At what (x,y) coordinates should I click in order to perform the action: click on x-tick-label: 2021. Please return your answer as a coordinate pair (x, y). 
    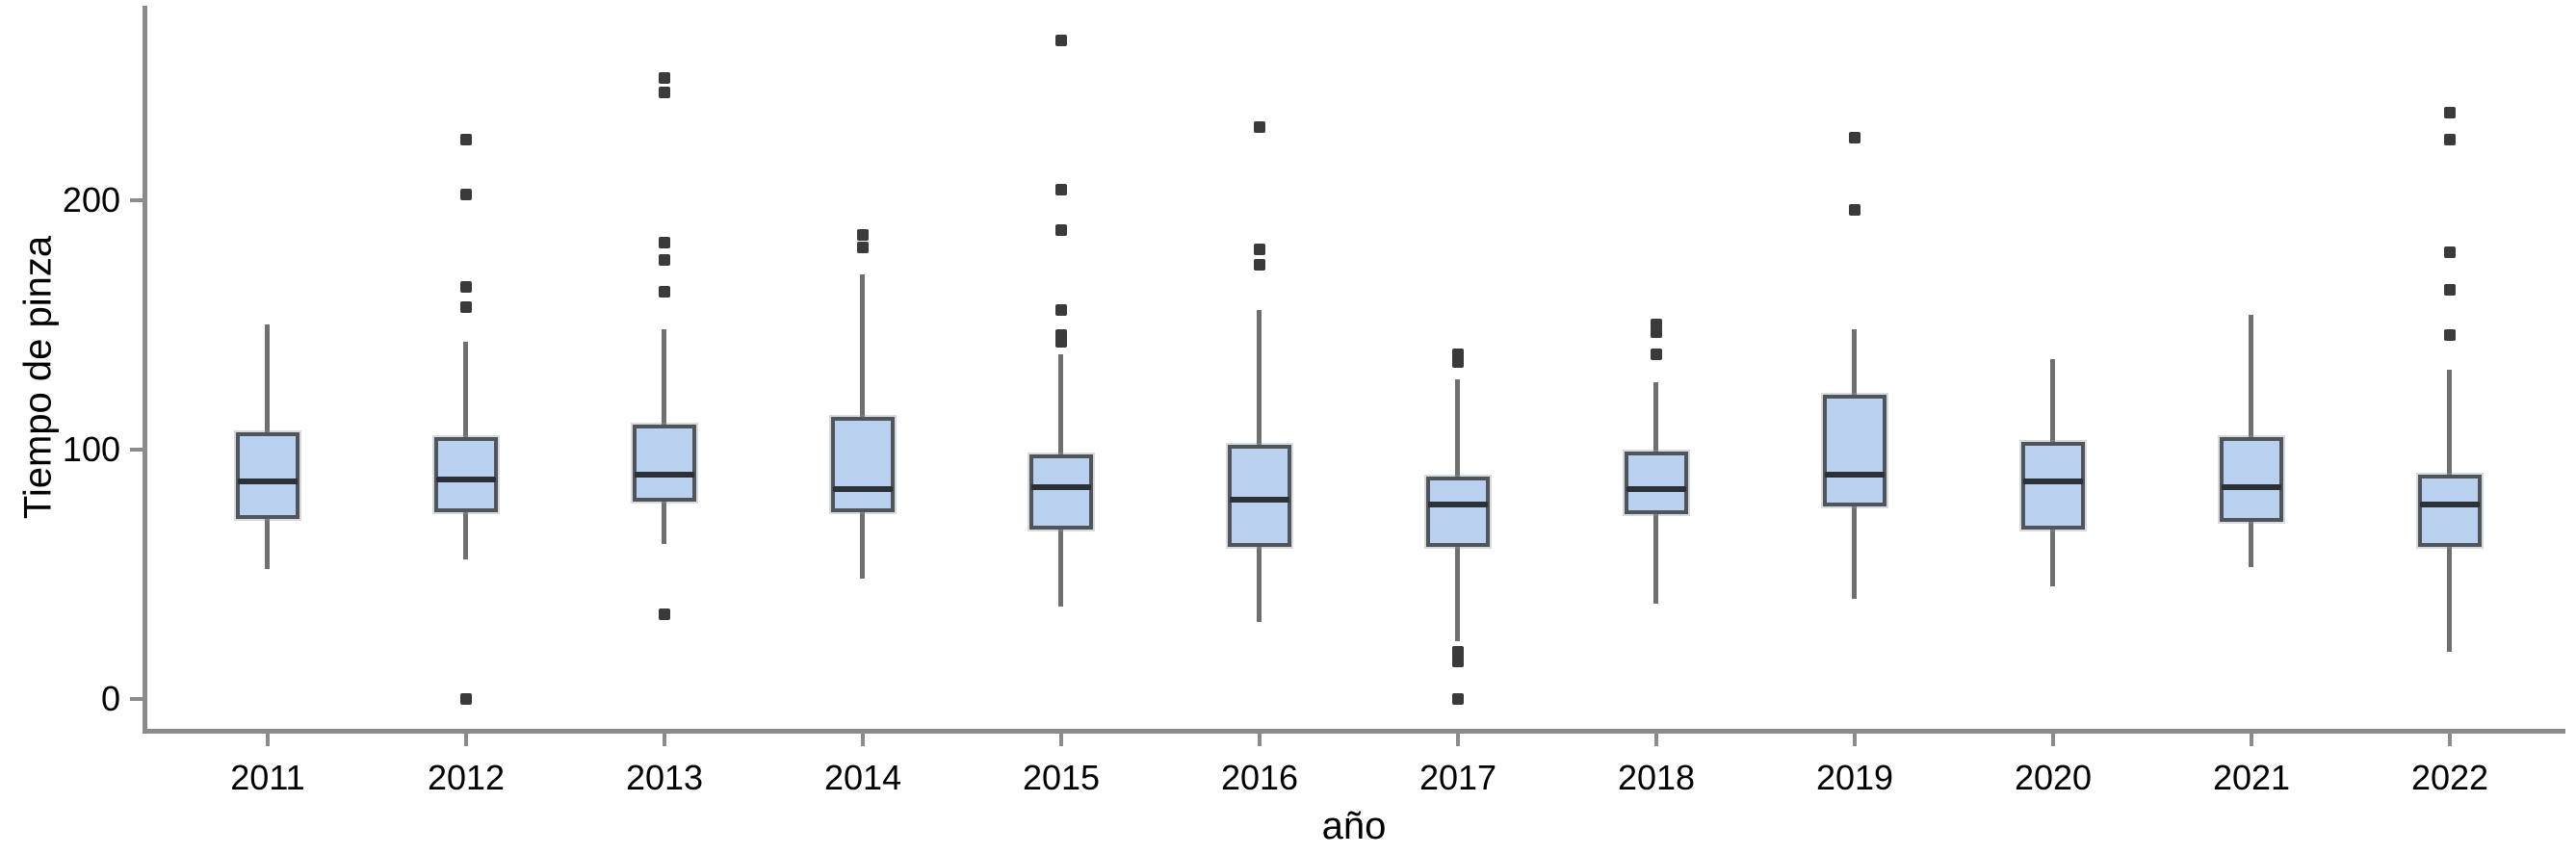
    Looking at the image, I should click on (2251, 777).